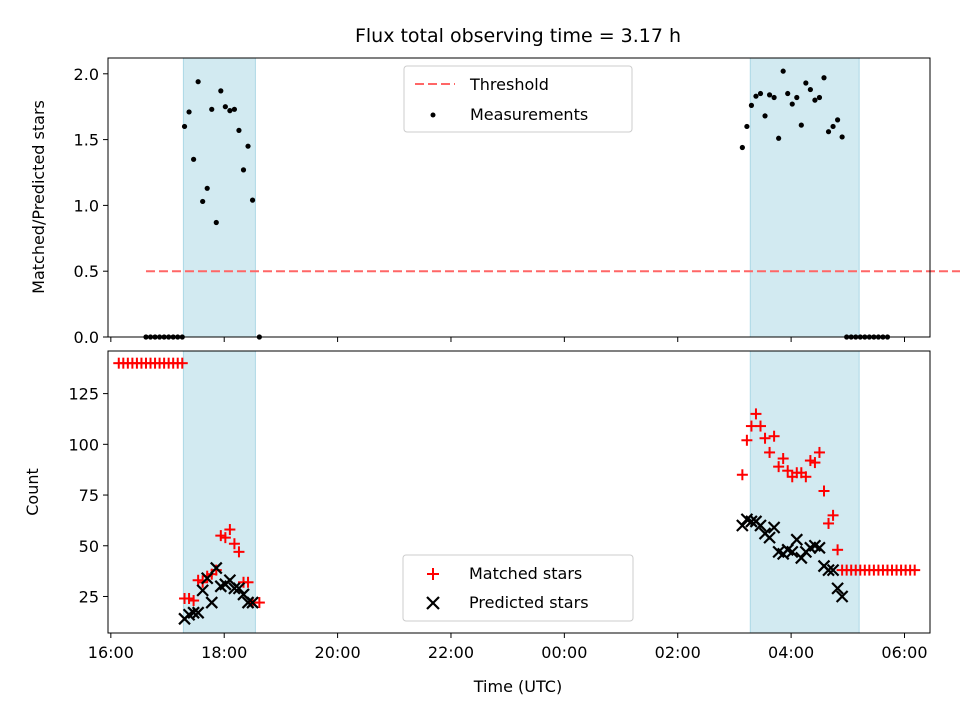  I want to click on bottom-y-tick-label: 100, so click(83, 444).